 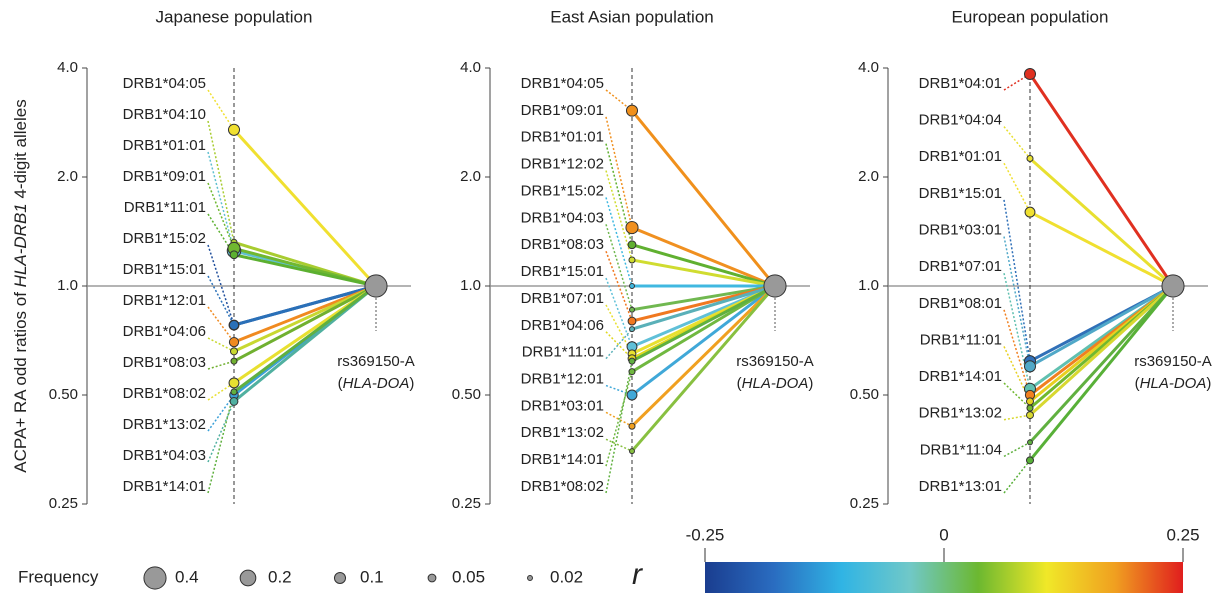 What do you see at coordinates (234, 16) in the screenshot?
I see `panel-title: Japanese population` at bounding box center [234, 16].